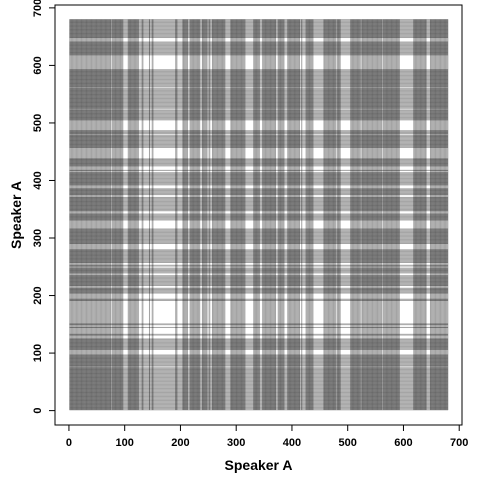 The image size is (480, 480). What do you see at coordinates (38, 411) in the screenshot?
I see `y-tick-label: 0` at bounding box center [38, 411].